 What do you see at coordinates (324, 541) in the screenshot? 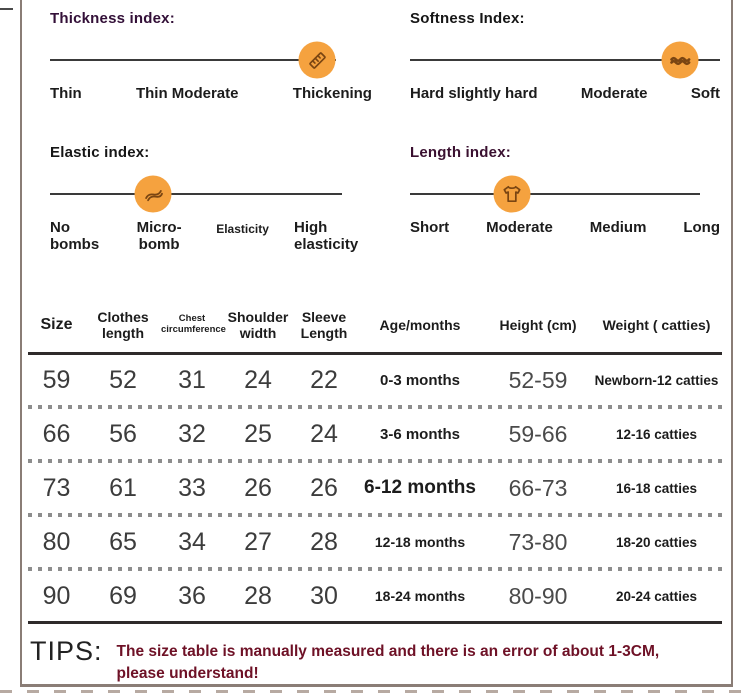
I see `cell-sleeve: 28` at bounding box center [324, 541].